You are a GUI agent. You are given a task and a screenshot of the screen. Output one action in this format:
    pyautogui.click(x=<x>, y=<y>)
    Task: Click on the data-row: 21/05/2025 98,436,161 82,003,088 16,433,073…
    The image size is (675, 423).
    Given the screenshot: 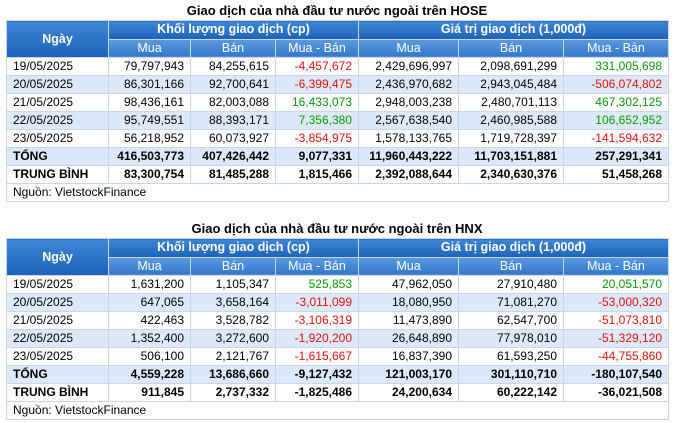 What is the action you would take?
    pyautogui.click(x=338, y=102)
    